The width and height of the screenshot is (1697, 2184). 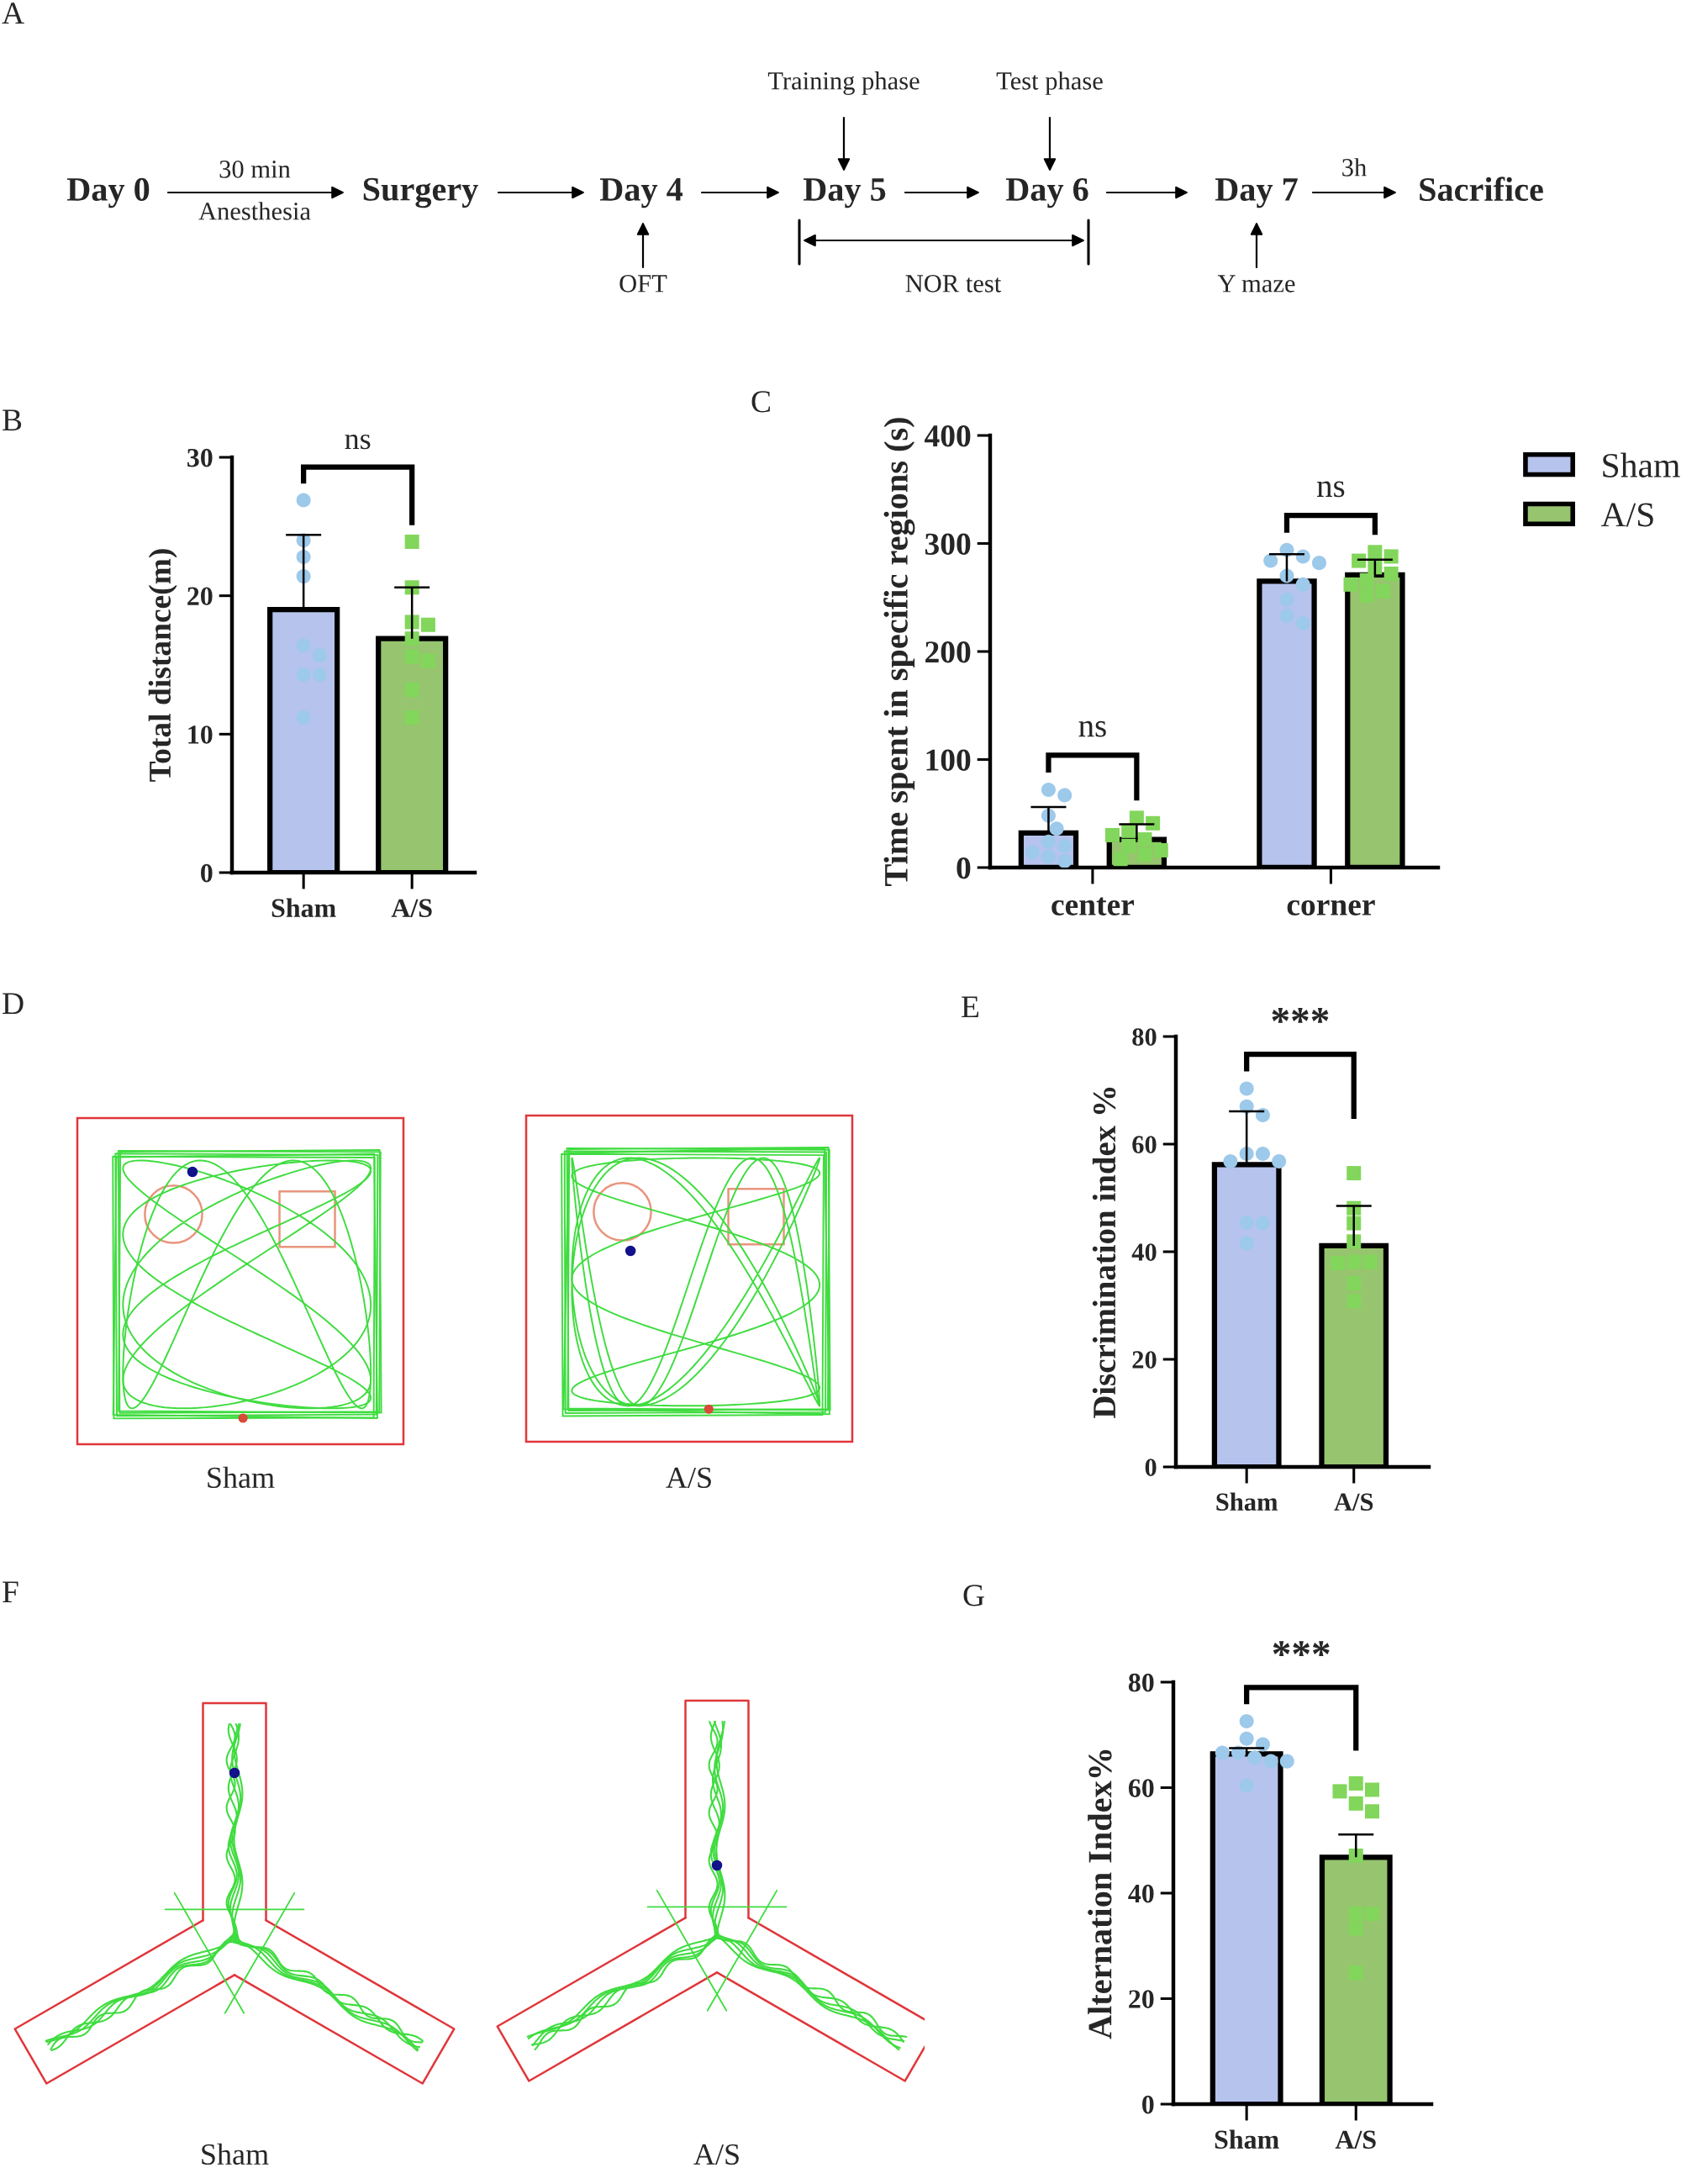 I want to click on chart-title: E, so click(x=970, y=1007).